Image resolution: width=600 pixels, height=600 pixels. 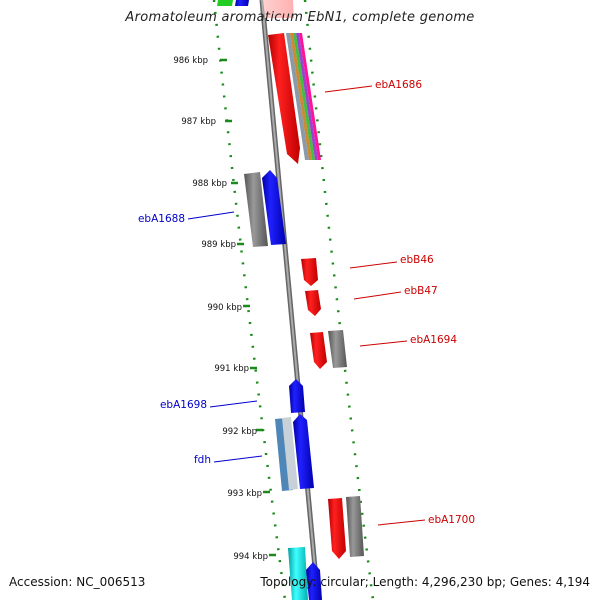 What do you see at coordinates (250, 557) in the screenshot?
I see `kbp-label: 994 kbp` at bounding box center [250, 557].